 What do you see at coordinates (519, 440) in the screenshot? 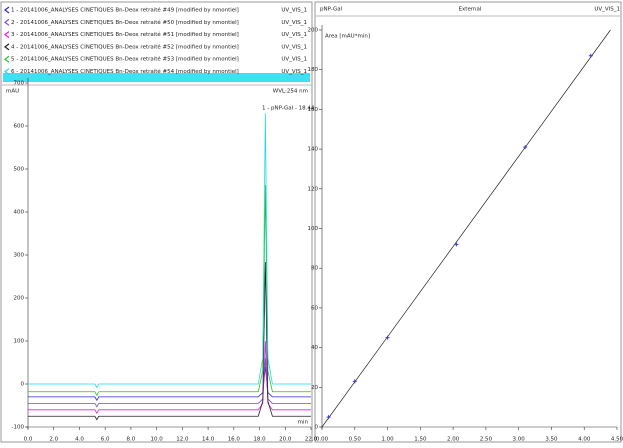
I see `x-tick-label: 3.00` at bounding box center [519, 440].